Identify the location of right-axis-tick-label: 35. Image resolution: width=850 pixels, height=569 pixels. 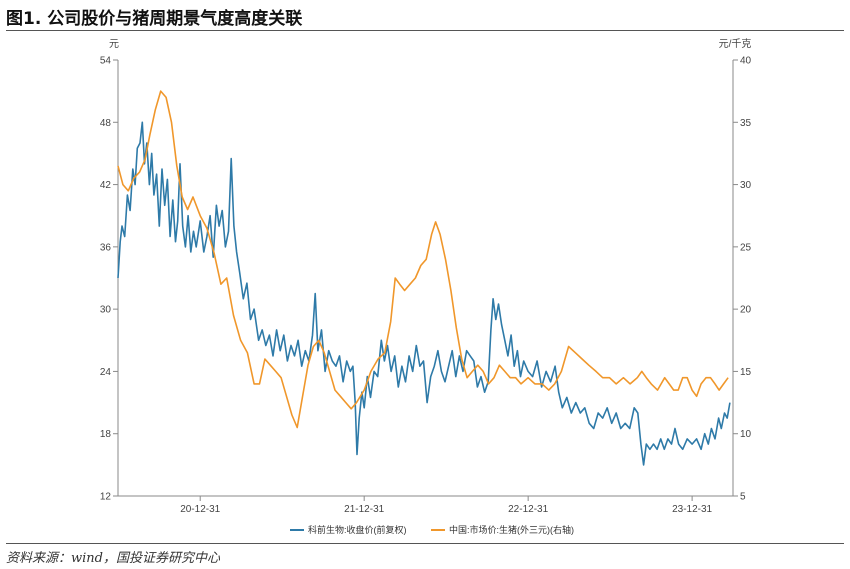
(746, 123).